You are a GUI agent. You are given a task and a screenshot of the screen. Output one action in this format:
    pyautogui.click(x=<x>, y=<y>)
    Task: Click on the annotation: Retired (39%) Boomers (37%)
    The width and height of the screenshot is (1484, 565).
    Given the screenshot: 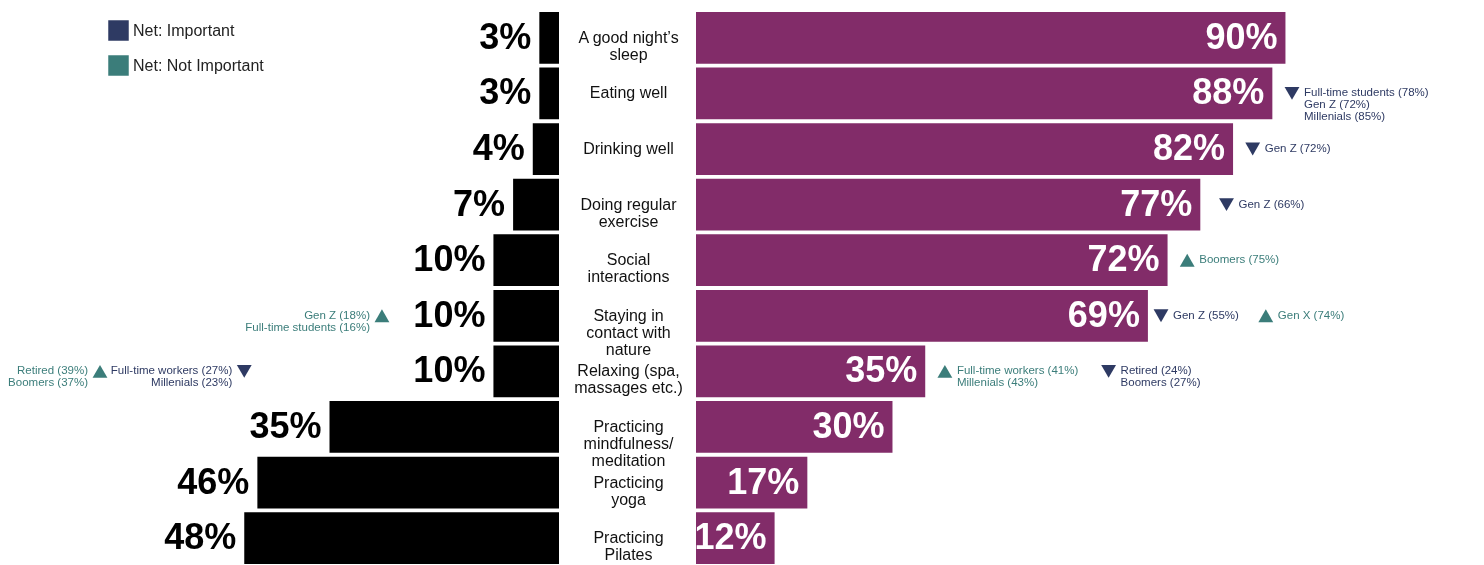 What is the action you would take?
    pyautogui.click(x=48, y=376)
    